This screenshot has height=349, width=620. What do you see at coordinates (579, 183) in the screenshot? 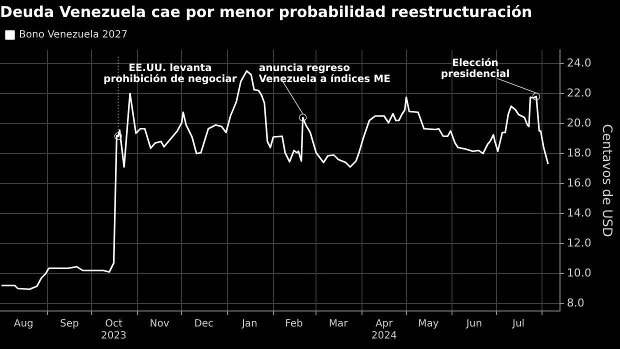
I see `y-tick-label: 16.0` at bounding box center [579, 183].